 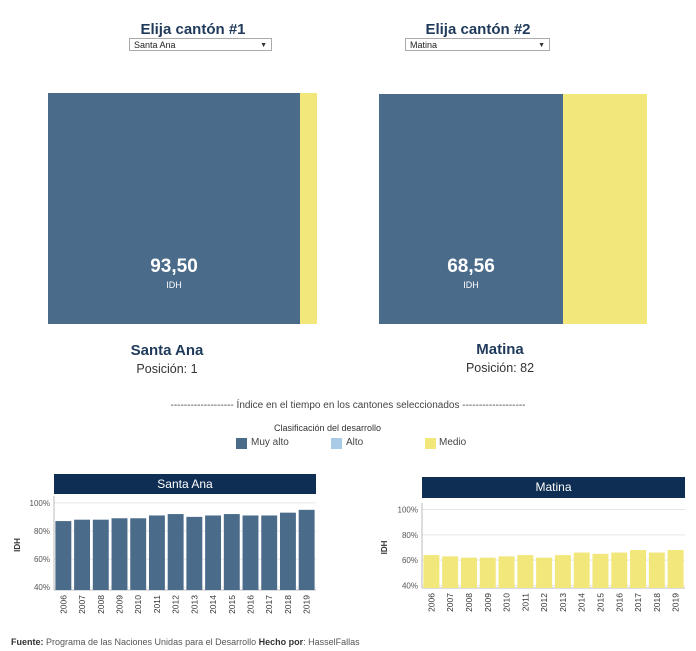 I want to click on canton-1-dropdown-value: Santa Ana, so click(x=155, y=45).